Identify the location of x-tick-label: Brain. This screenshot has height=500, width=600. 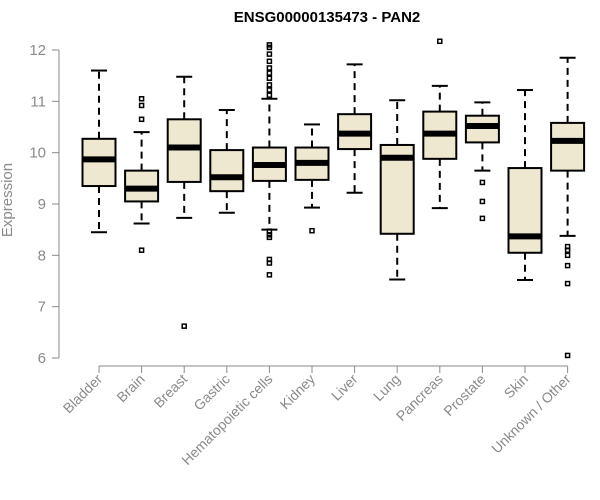
(130, 388).